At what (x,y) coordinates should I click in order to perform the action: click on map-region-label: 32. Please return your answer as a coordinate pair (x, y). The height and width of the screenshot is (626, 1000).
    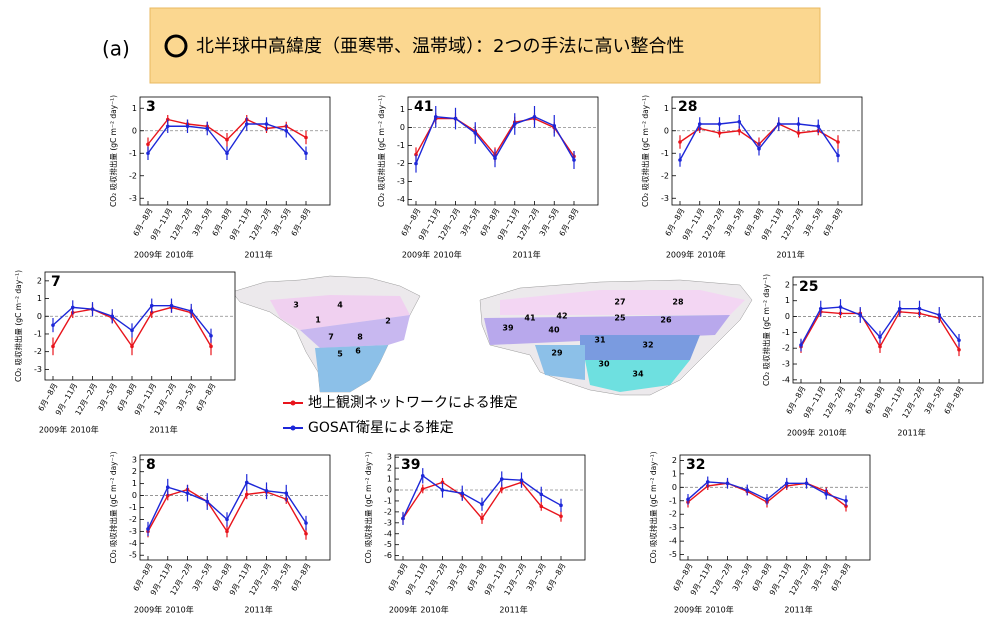
    Looking at the image, I should click on (647, 345).